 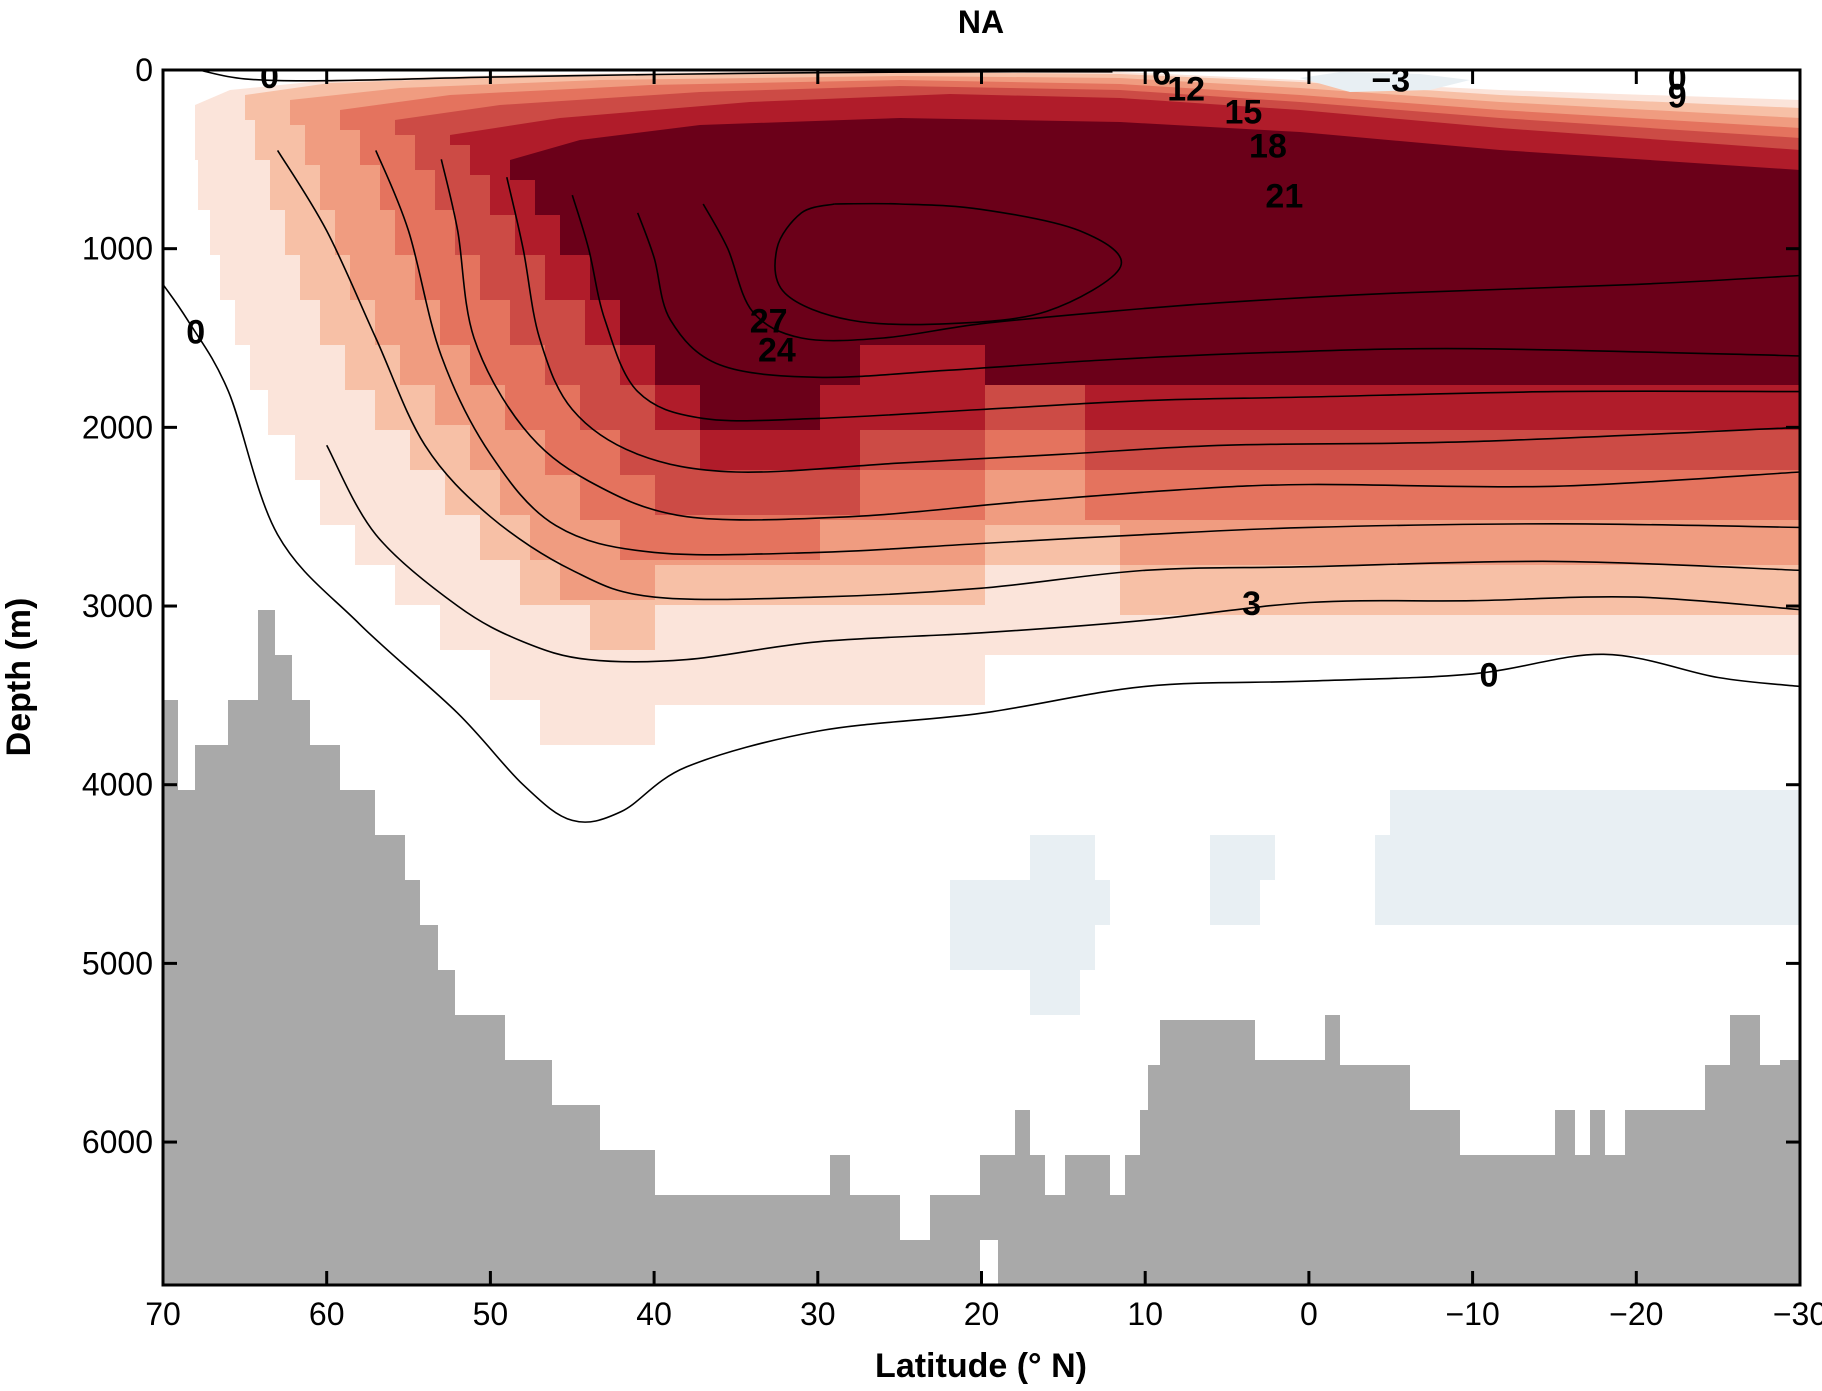 What do you see at coordinates (1145, 1314) in the screenshot?
I see `x-tick-label: 10` at bounding box center [1145, 1314].